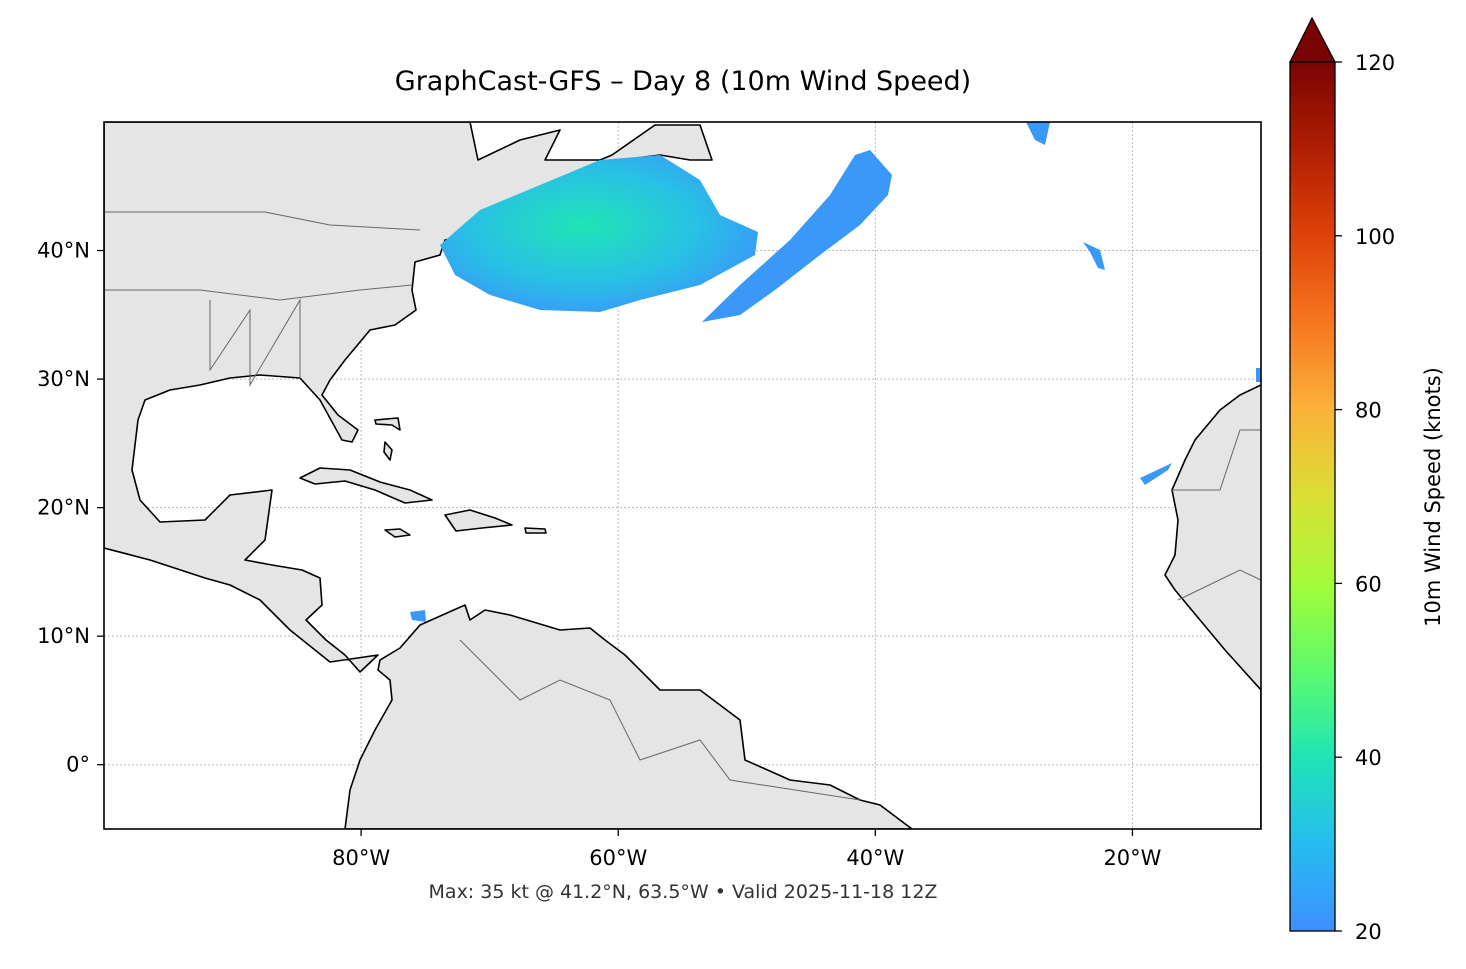  Describe the element at coordinates (478, 520) in the screenshot. I see `hispaniola` at that location.